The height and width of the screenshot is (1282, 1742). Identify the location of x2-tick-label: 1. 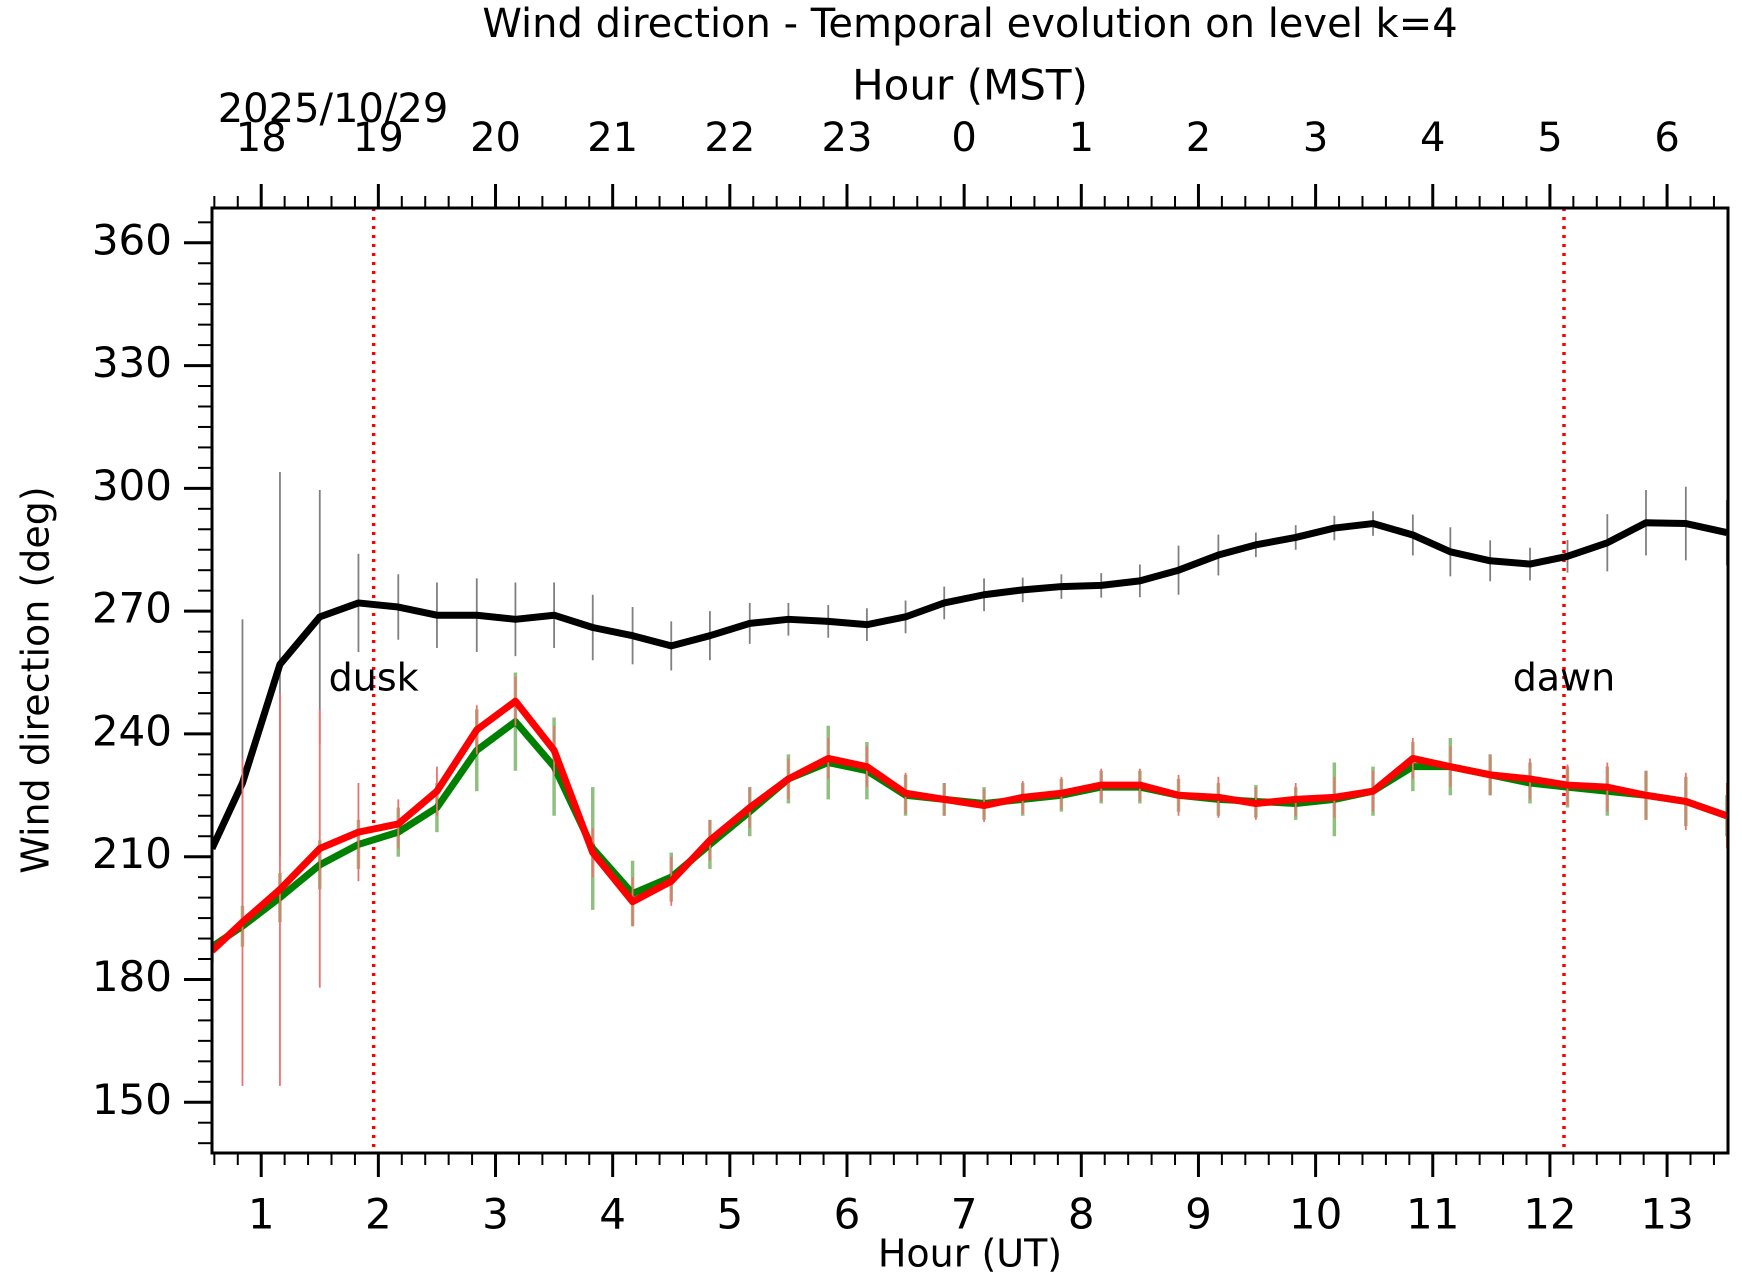
(1081, 138).